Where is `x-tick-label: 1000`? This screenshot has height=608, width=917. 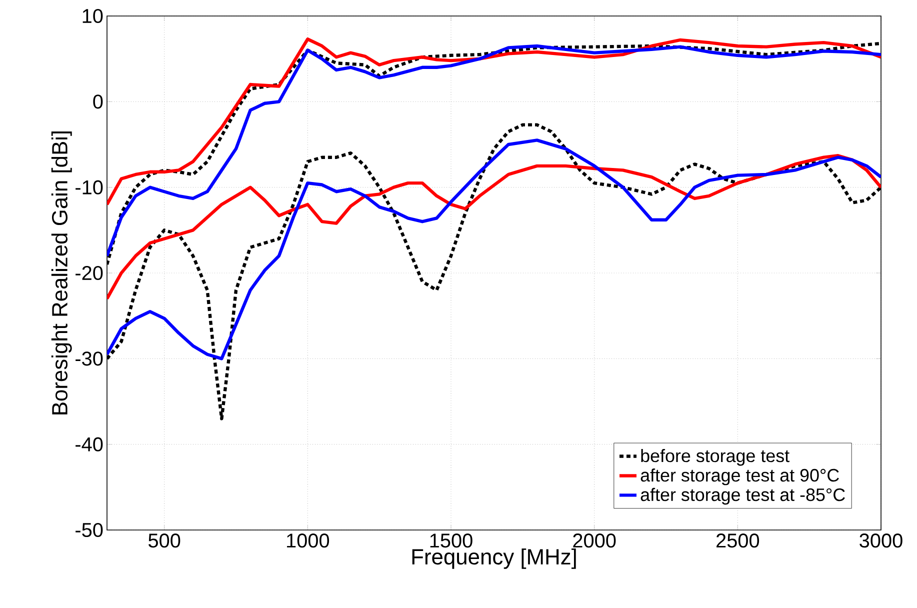
x-tick-label: 1000 is located at coordinates (308, 541).